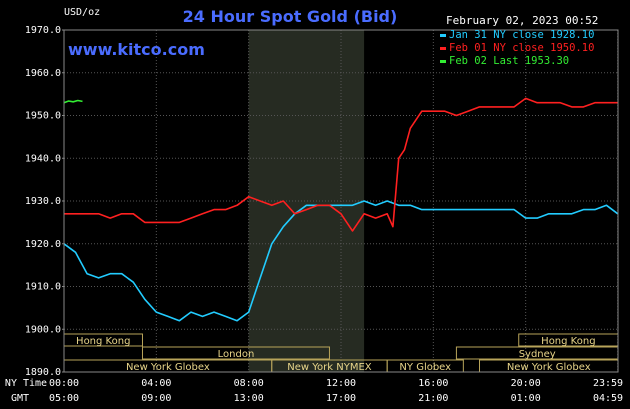 Image resolution: width=630 pixels, height=409 pixels. What do you see at coordinates (249, 398) in the screenshot?
I see `x-tick-label-gmt: 13:00` at bounding box center [249, 398].